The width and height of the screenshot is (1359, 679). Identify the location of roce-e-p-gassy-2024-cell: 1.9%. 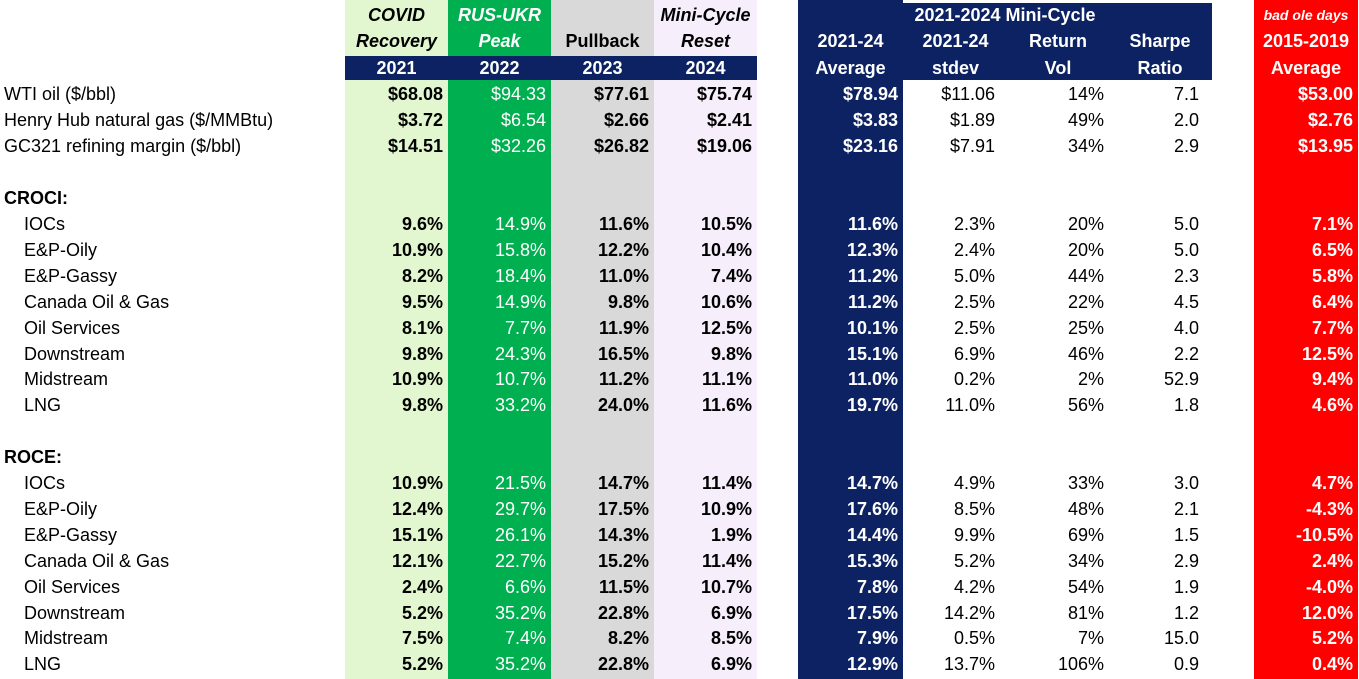
(731, 535).